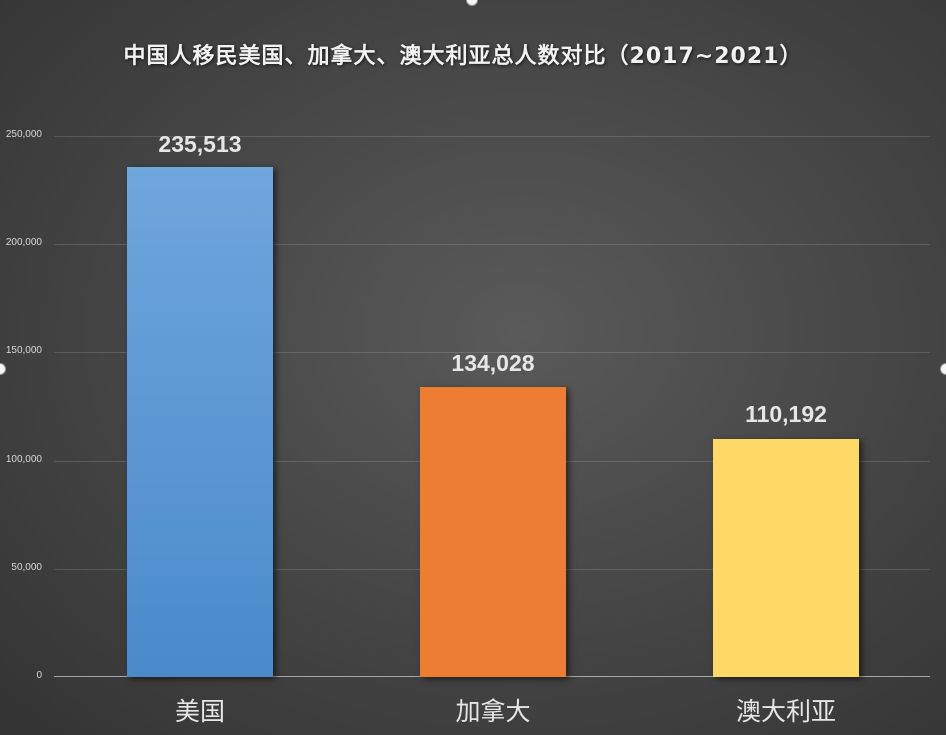 This screenshot has width=946, height=735. What do you see at coordinates (463, 56) in the screenshot?
I see `chart-title: 中国人移民美国、加拿大、澳大利亚总人数对比（2017~2021）` at bounding box center [463, 56].